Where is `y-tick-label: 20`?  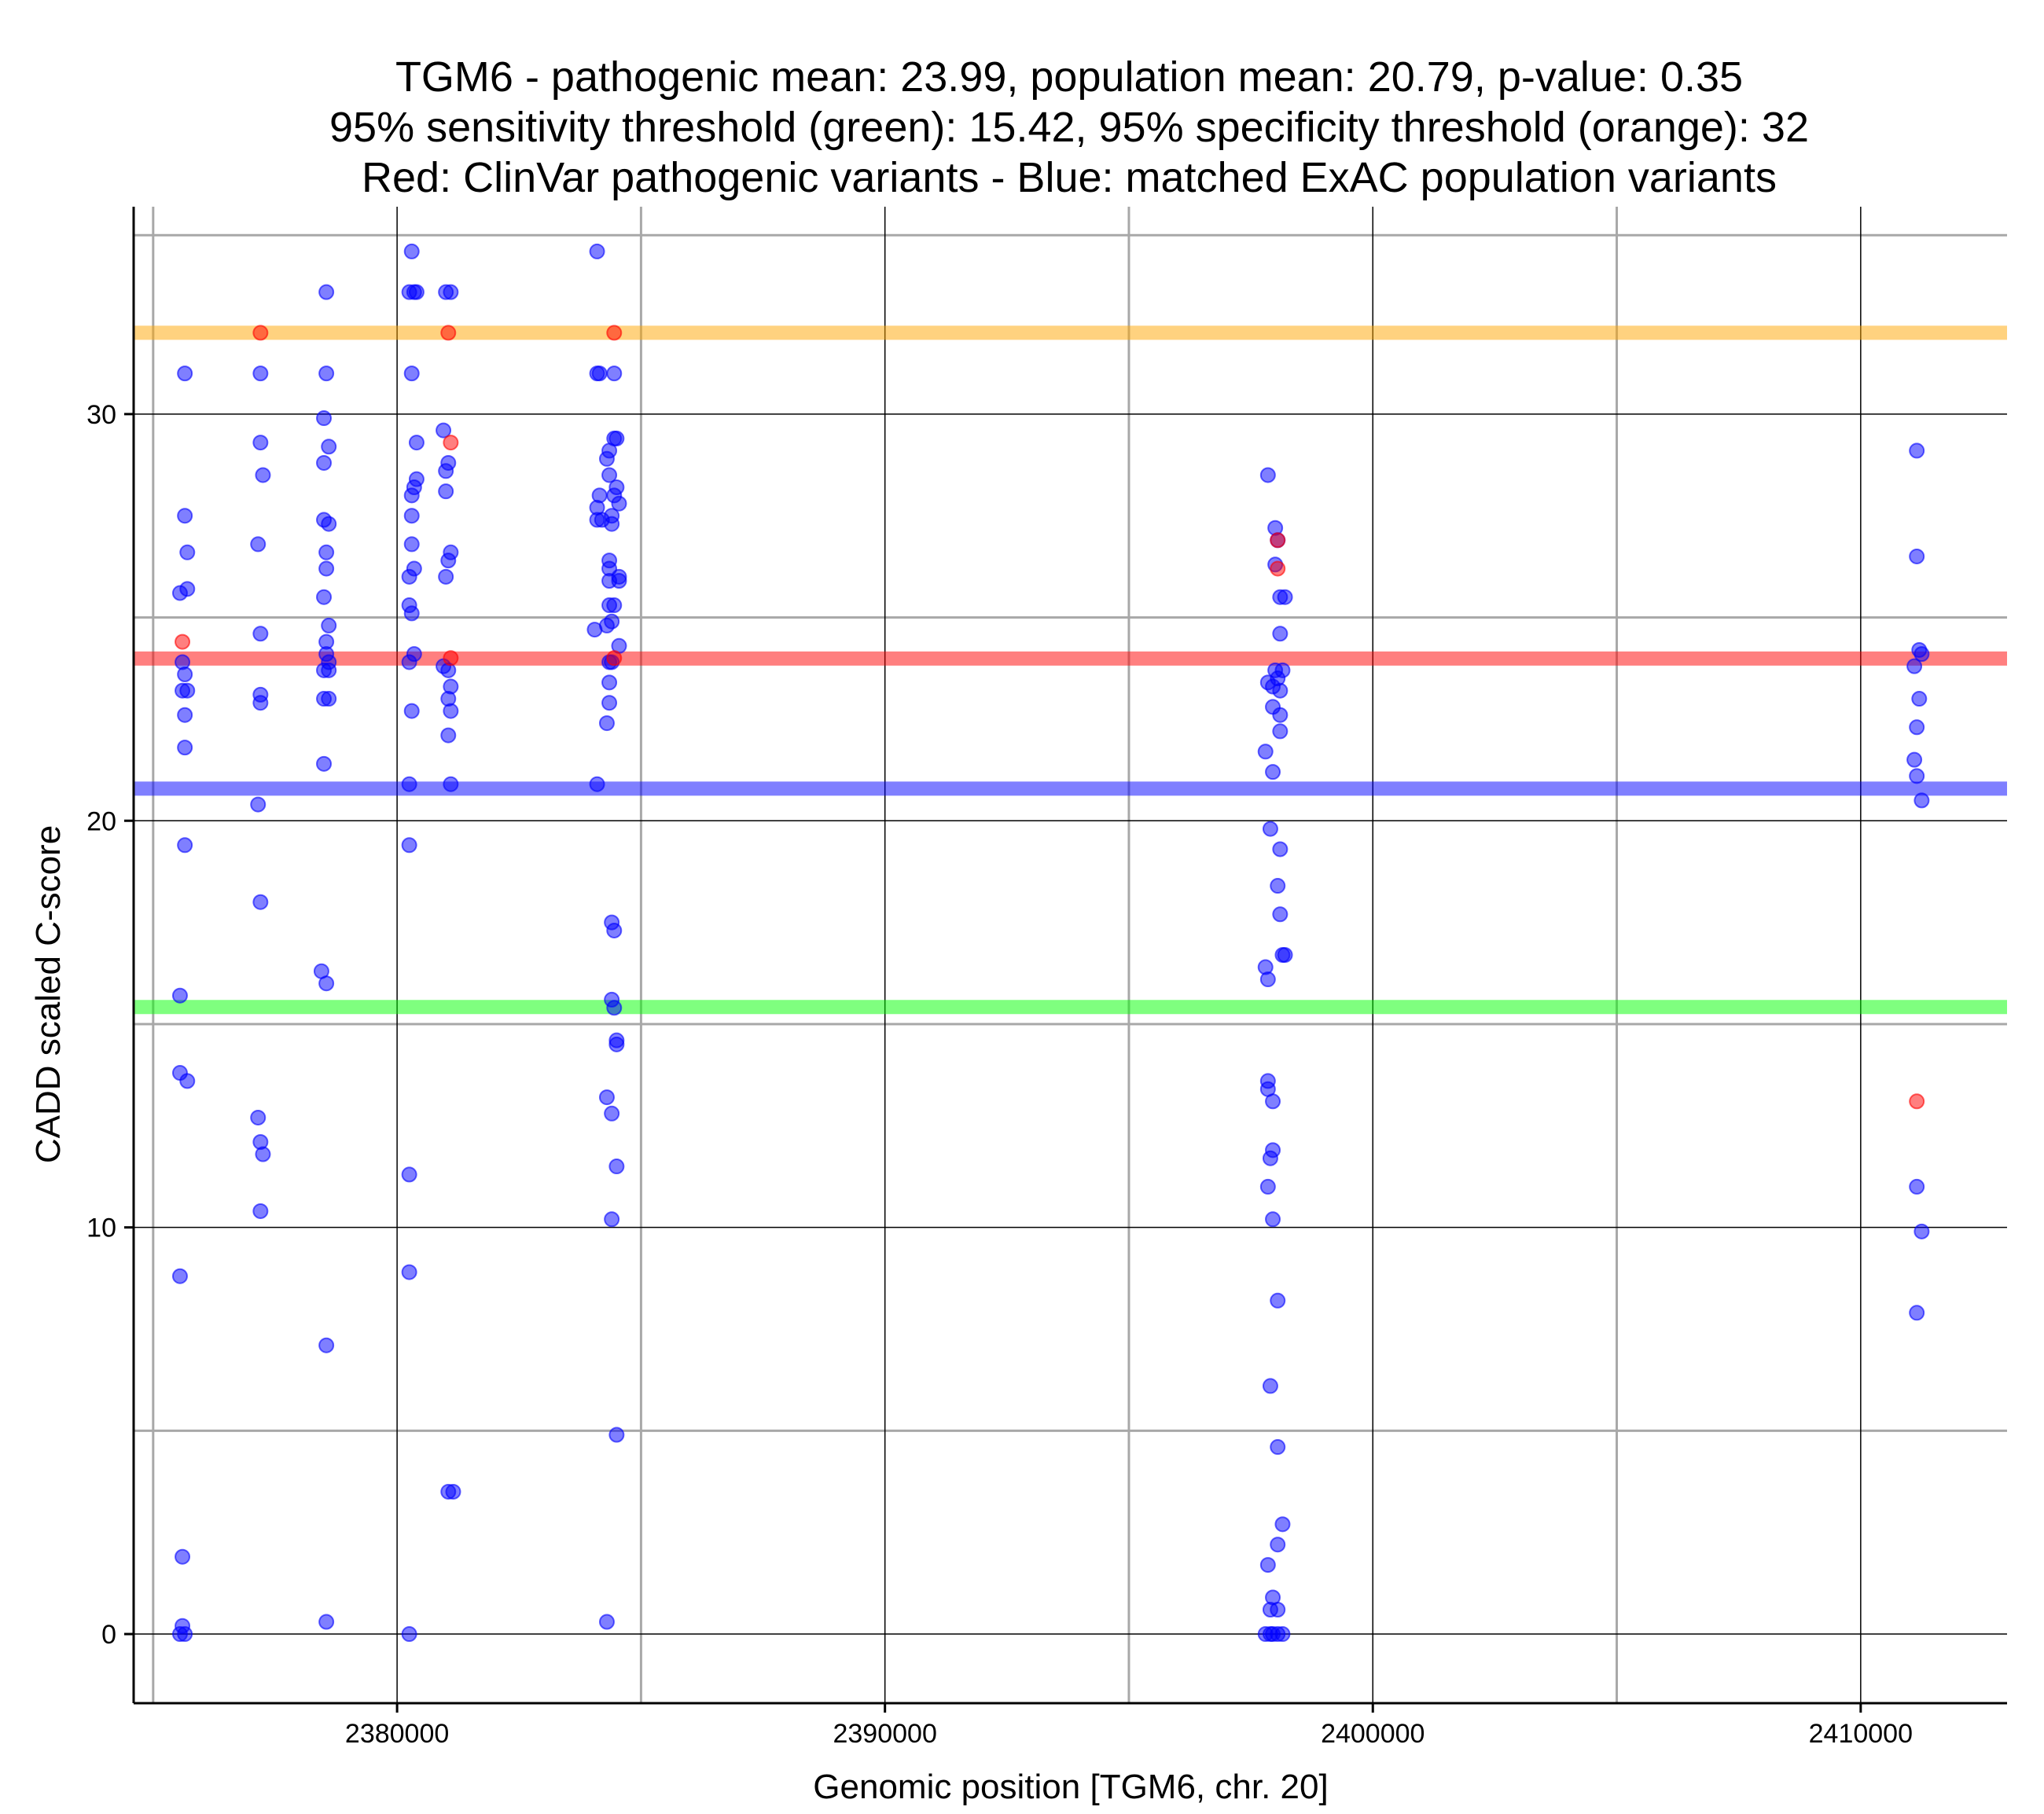
y-tick-label: 20 is located at coordinates (101, 821).